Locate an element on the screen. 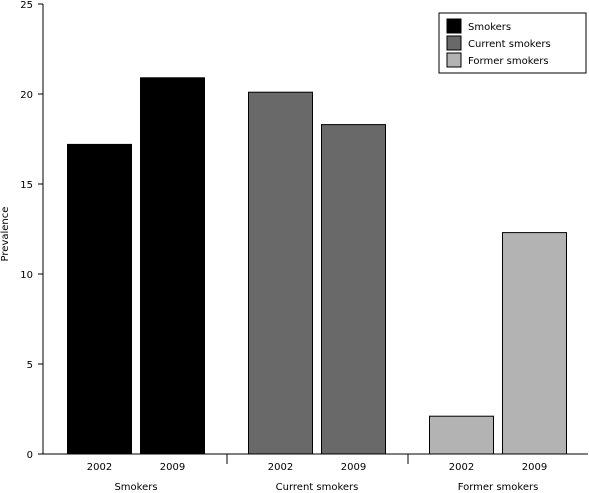 This screenshot has width=589, height=493. legend-label: Current smokers is located at coordinates (509, 44).